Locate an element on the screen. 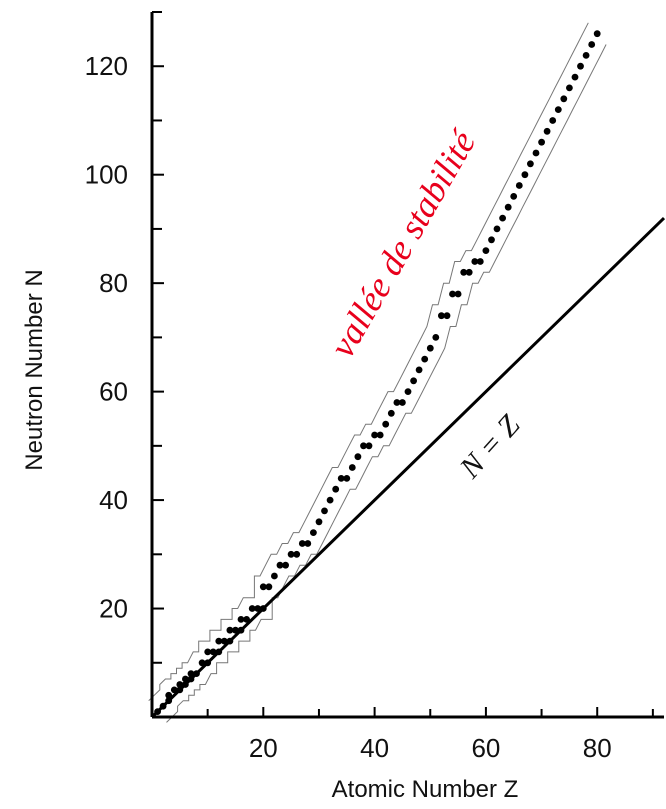  y-tick-label: 120 is located at coordinates (106, 66).